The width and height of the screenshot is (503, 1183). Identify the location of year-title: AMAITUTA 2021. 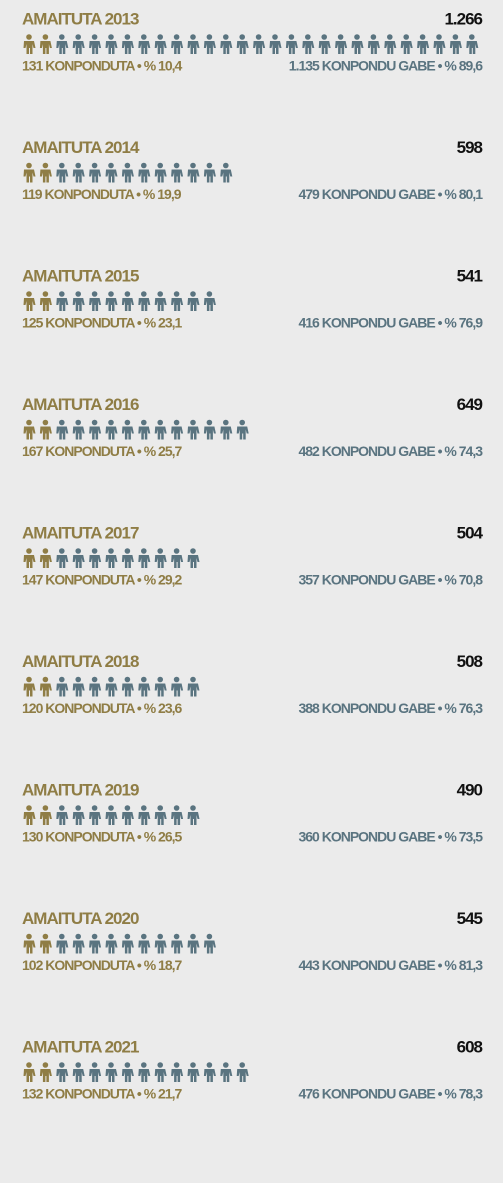
(80, 1046).